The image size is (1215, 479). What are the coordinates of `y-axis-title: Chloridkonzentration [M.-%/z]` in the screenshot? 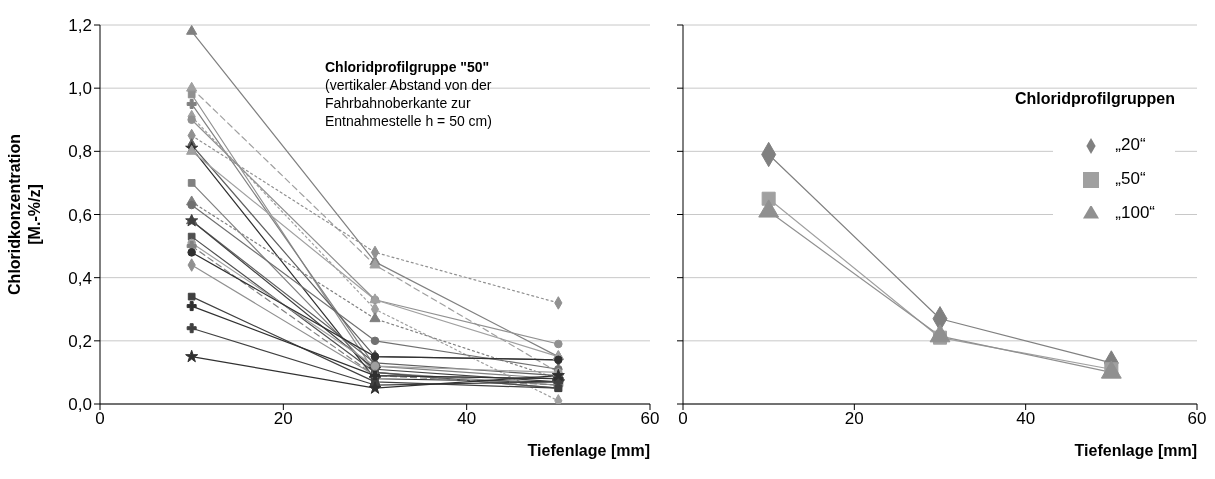 It's located at (24, 214).